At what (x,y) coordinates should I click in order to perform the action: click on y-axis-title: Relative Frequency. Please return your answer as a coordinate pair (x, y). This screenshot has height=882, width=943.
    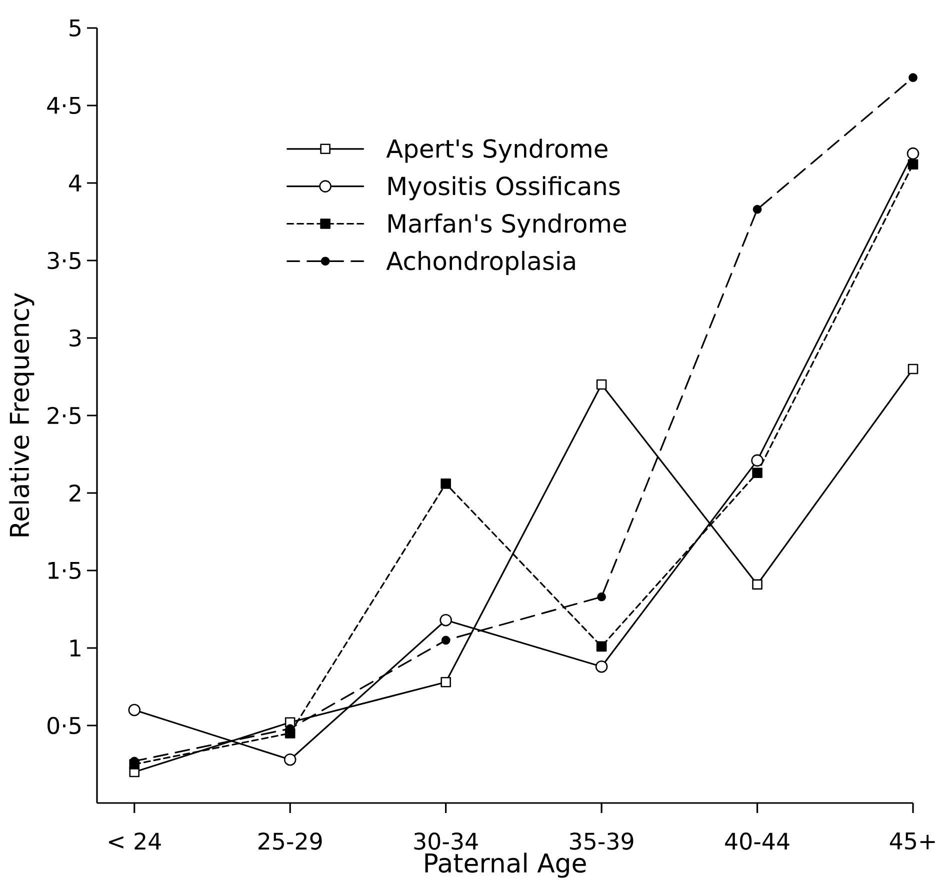
    Looking at the image, I should click on (21, 414).